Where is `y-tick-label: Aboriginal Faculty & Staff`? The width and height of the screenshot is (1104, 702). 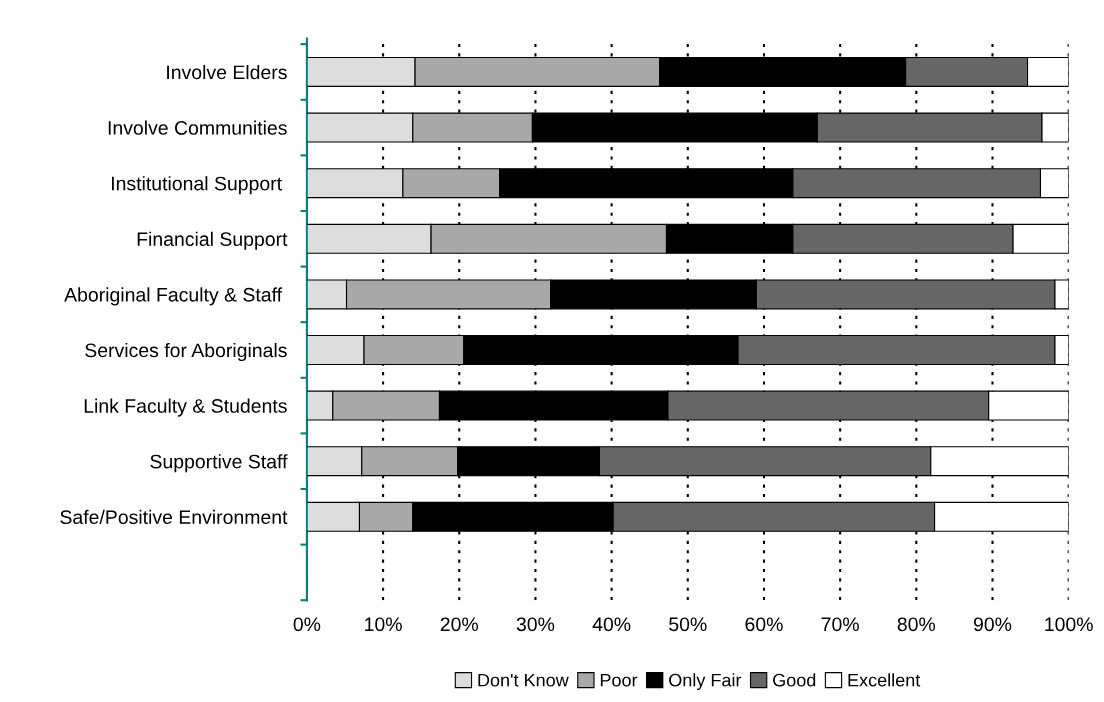 y-tick-label: Aboriginal Faculty & Staff is located at coordinates (173, 296).